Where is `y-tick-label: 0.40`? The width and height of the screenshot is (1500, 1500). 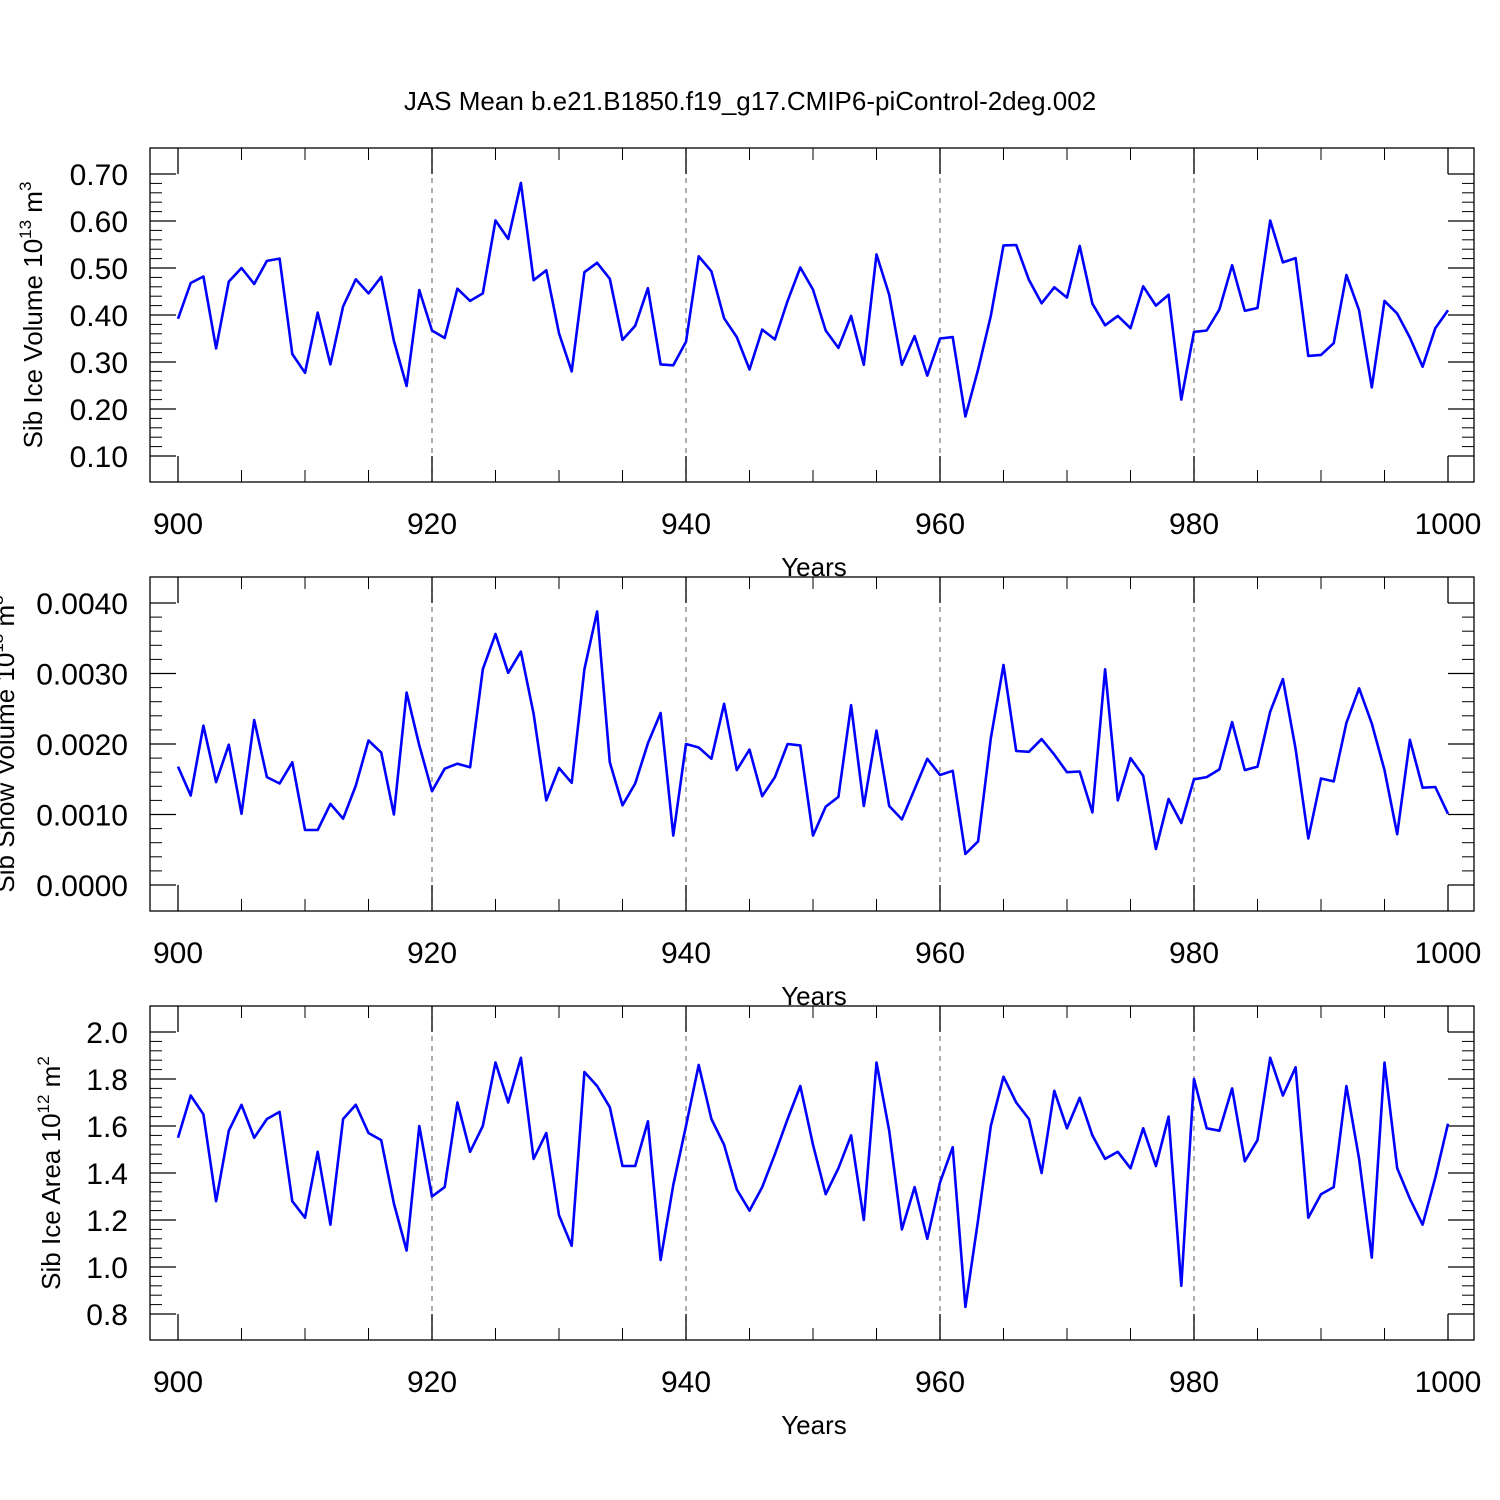
y-tick-label: 0.40 is located at coordinates (99, 316).